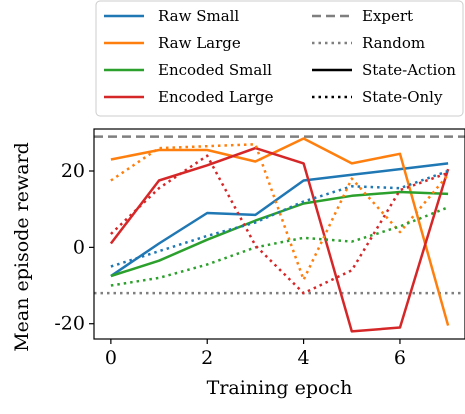 Image resolution: width=465 pixels, height=414 pixels. Describe the element at coordinates (199, 43) in the screenshot. I see `legend-label: Raw Large` at that location.